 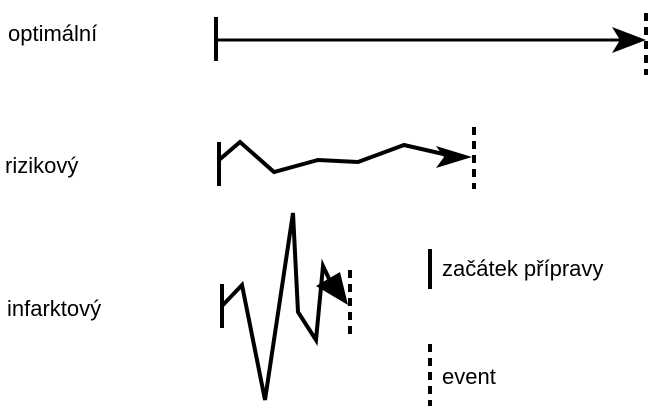 What do you see at coordinates (277, 306) in the screenshot?
I see `infarct-trajectory-line` at bounding box center [277, 306].